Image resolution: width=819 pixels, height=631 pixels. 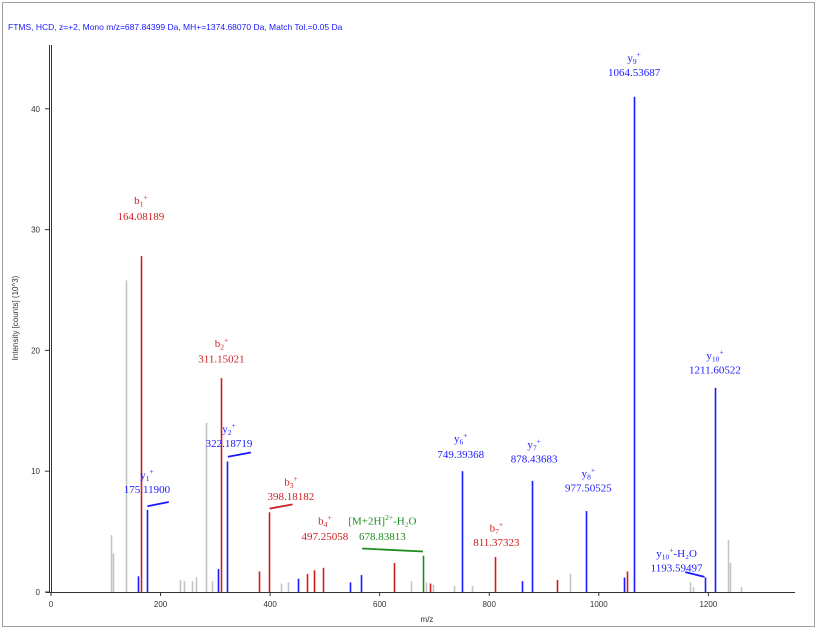 I want to click on ion-label: y10+-H₂O, so click(x=676, y=553).